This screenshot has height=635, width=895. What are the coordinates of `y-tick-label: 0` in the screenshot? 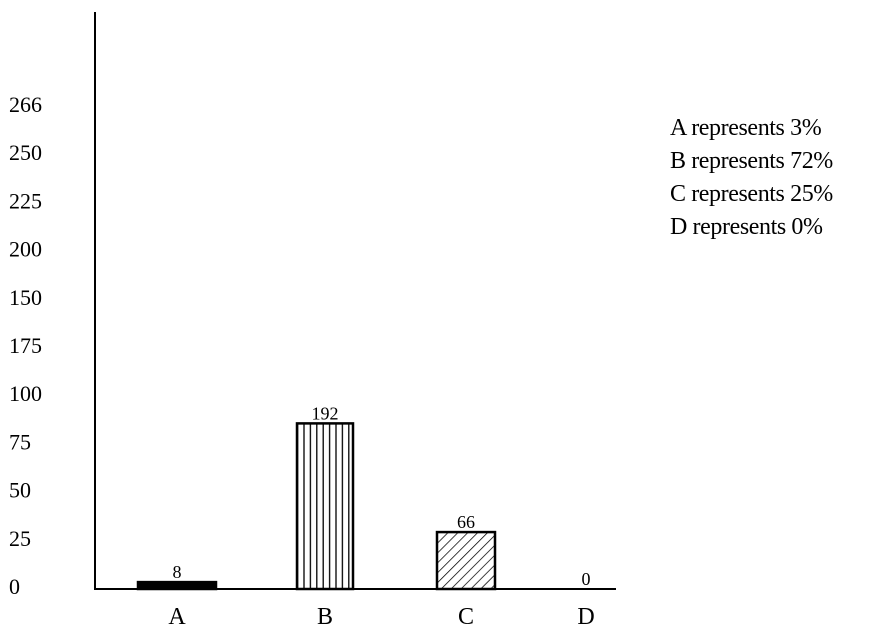 It's located at (14, 586).